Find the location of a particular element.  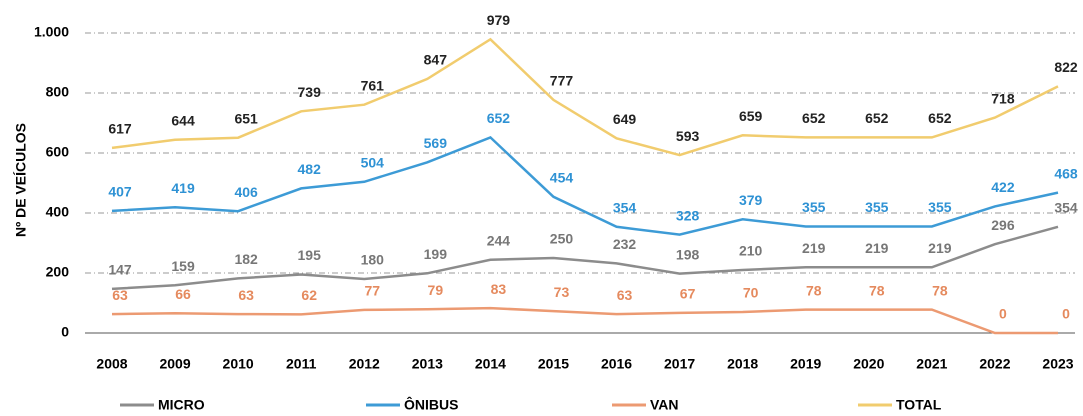

data-label: 454 is located at coordinates (562, 178).